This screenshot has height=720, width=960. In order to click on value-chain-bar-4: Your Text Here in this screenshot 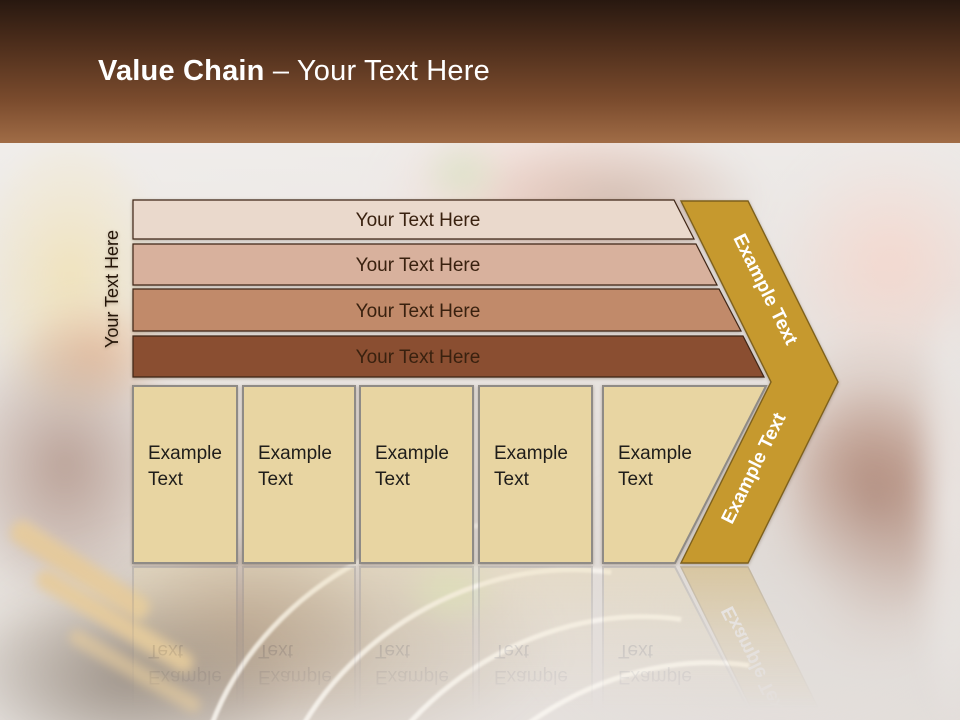, I will do `click(448, 356)`.